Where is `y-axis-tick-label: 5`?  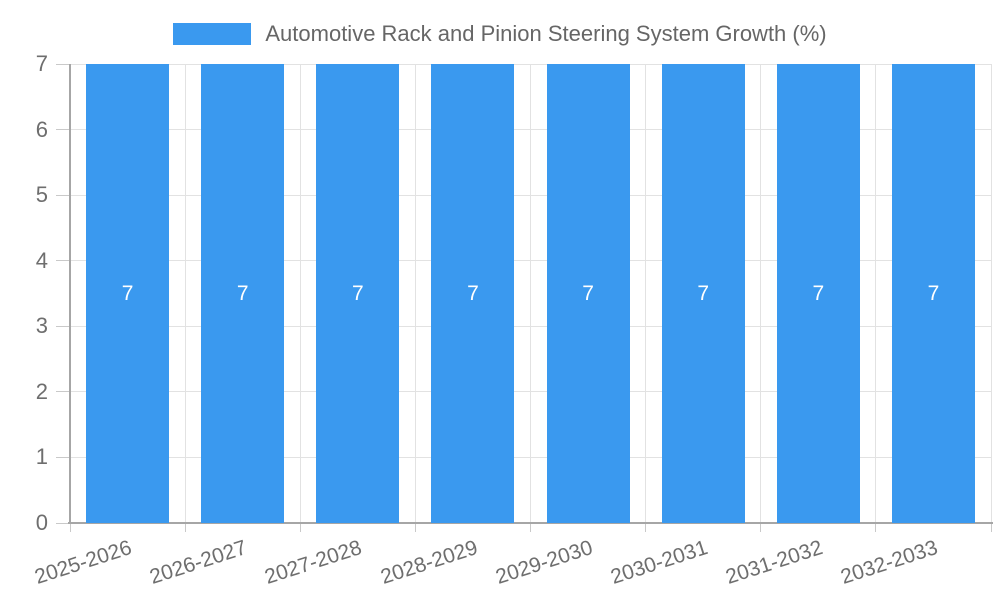 y-axis-tick-label: 5 is located at coordinates (41, 195).